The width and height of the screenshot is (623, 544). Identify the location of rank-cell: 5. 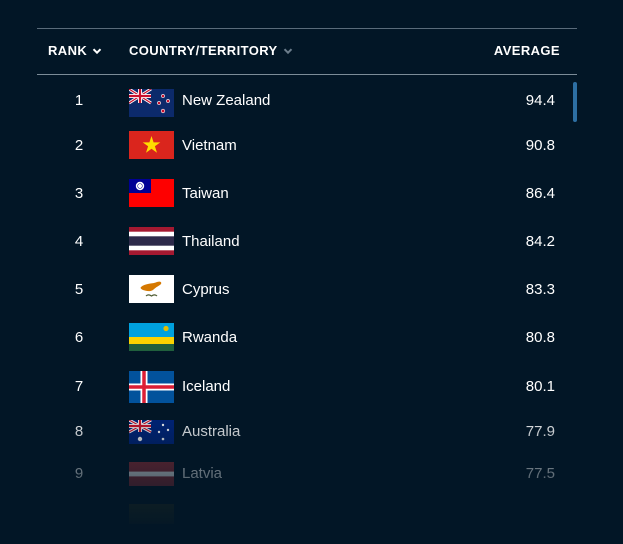
(79, 289).